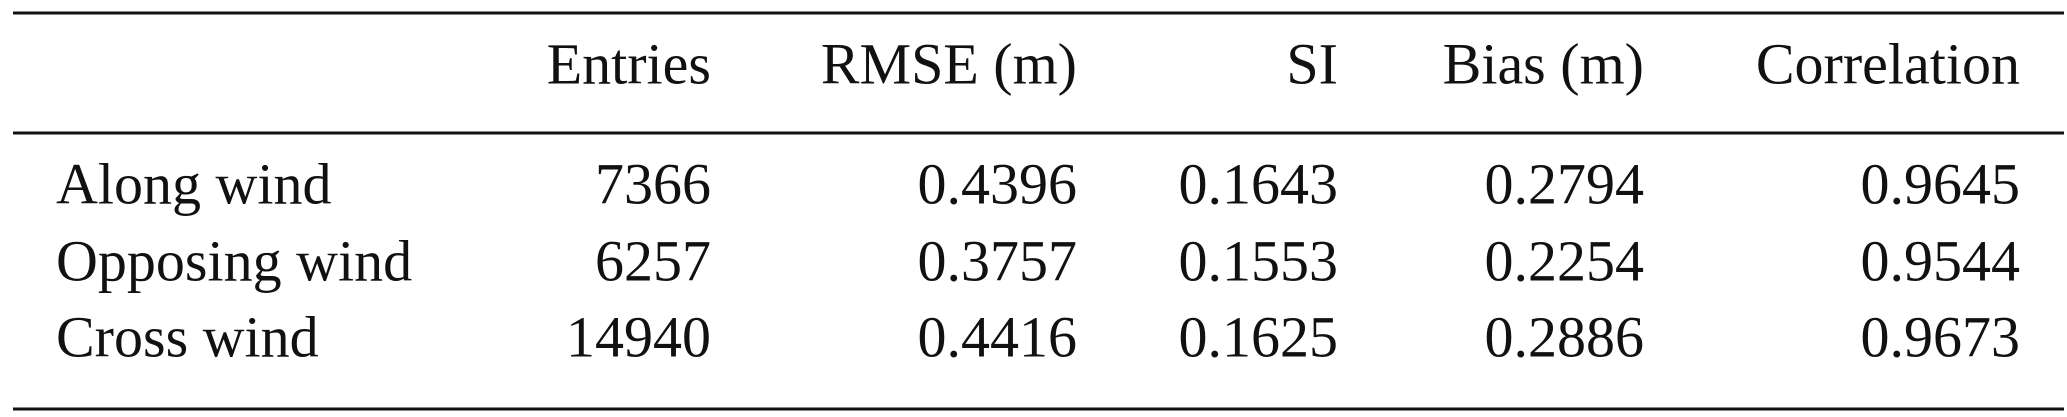  I want to click on cell: 0.2254, so click(1565, 260).